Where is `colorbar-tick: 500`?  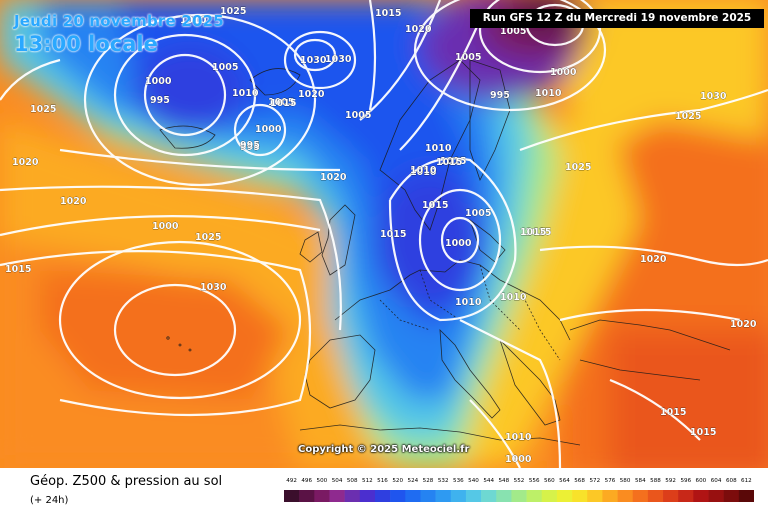
colorbar-tick: 500 is located at coordinates (322, 481).